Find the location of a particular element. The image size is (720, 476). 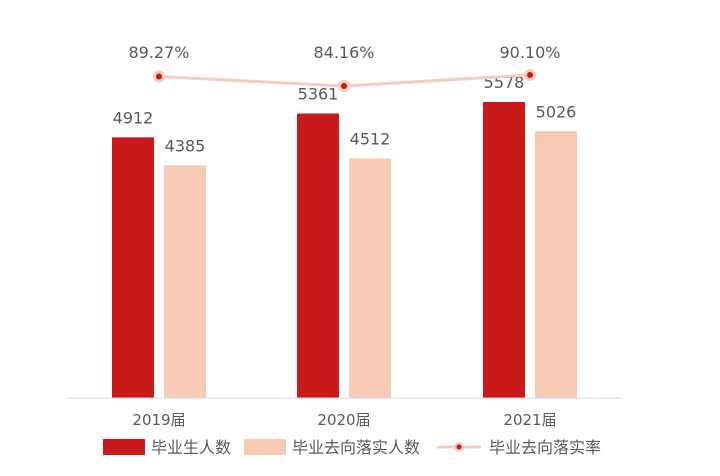

legend: 毕业生人数 毕业去向落实人数 毕业去向落实率 is located at coordinates (352, 447).